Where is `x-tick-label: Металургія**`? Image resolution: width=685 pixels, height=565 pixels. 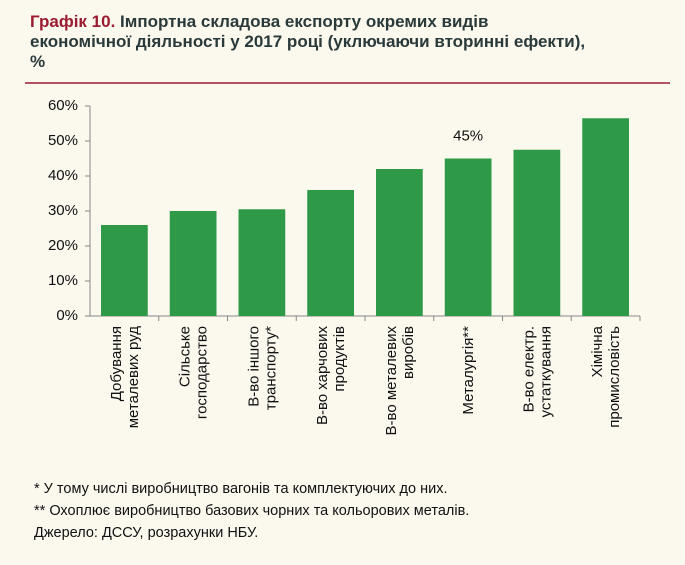 x-tick-label: Металургія** is located at coordinates (468, 370).